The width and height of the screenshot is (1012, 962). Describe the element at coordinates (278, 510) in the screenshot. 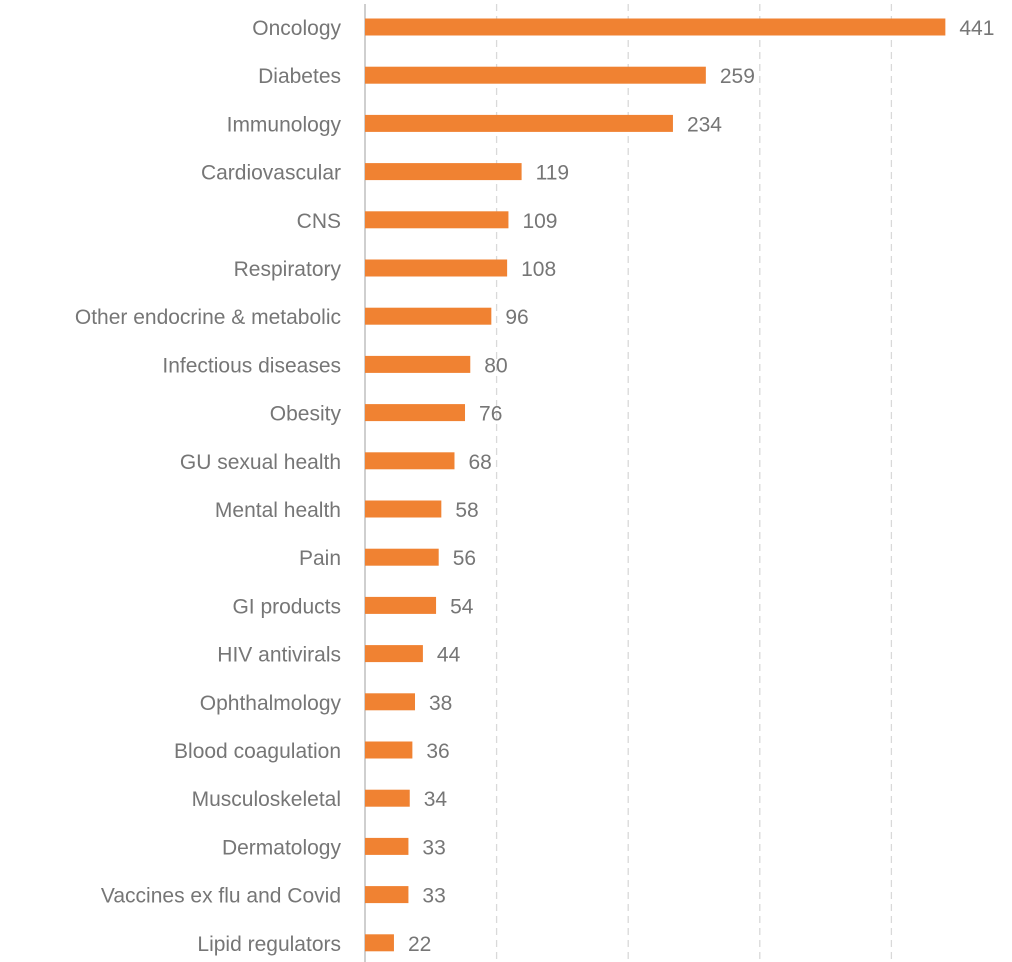

I see `category-label-mental-health: Mental health` at that location.